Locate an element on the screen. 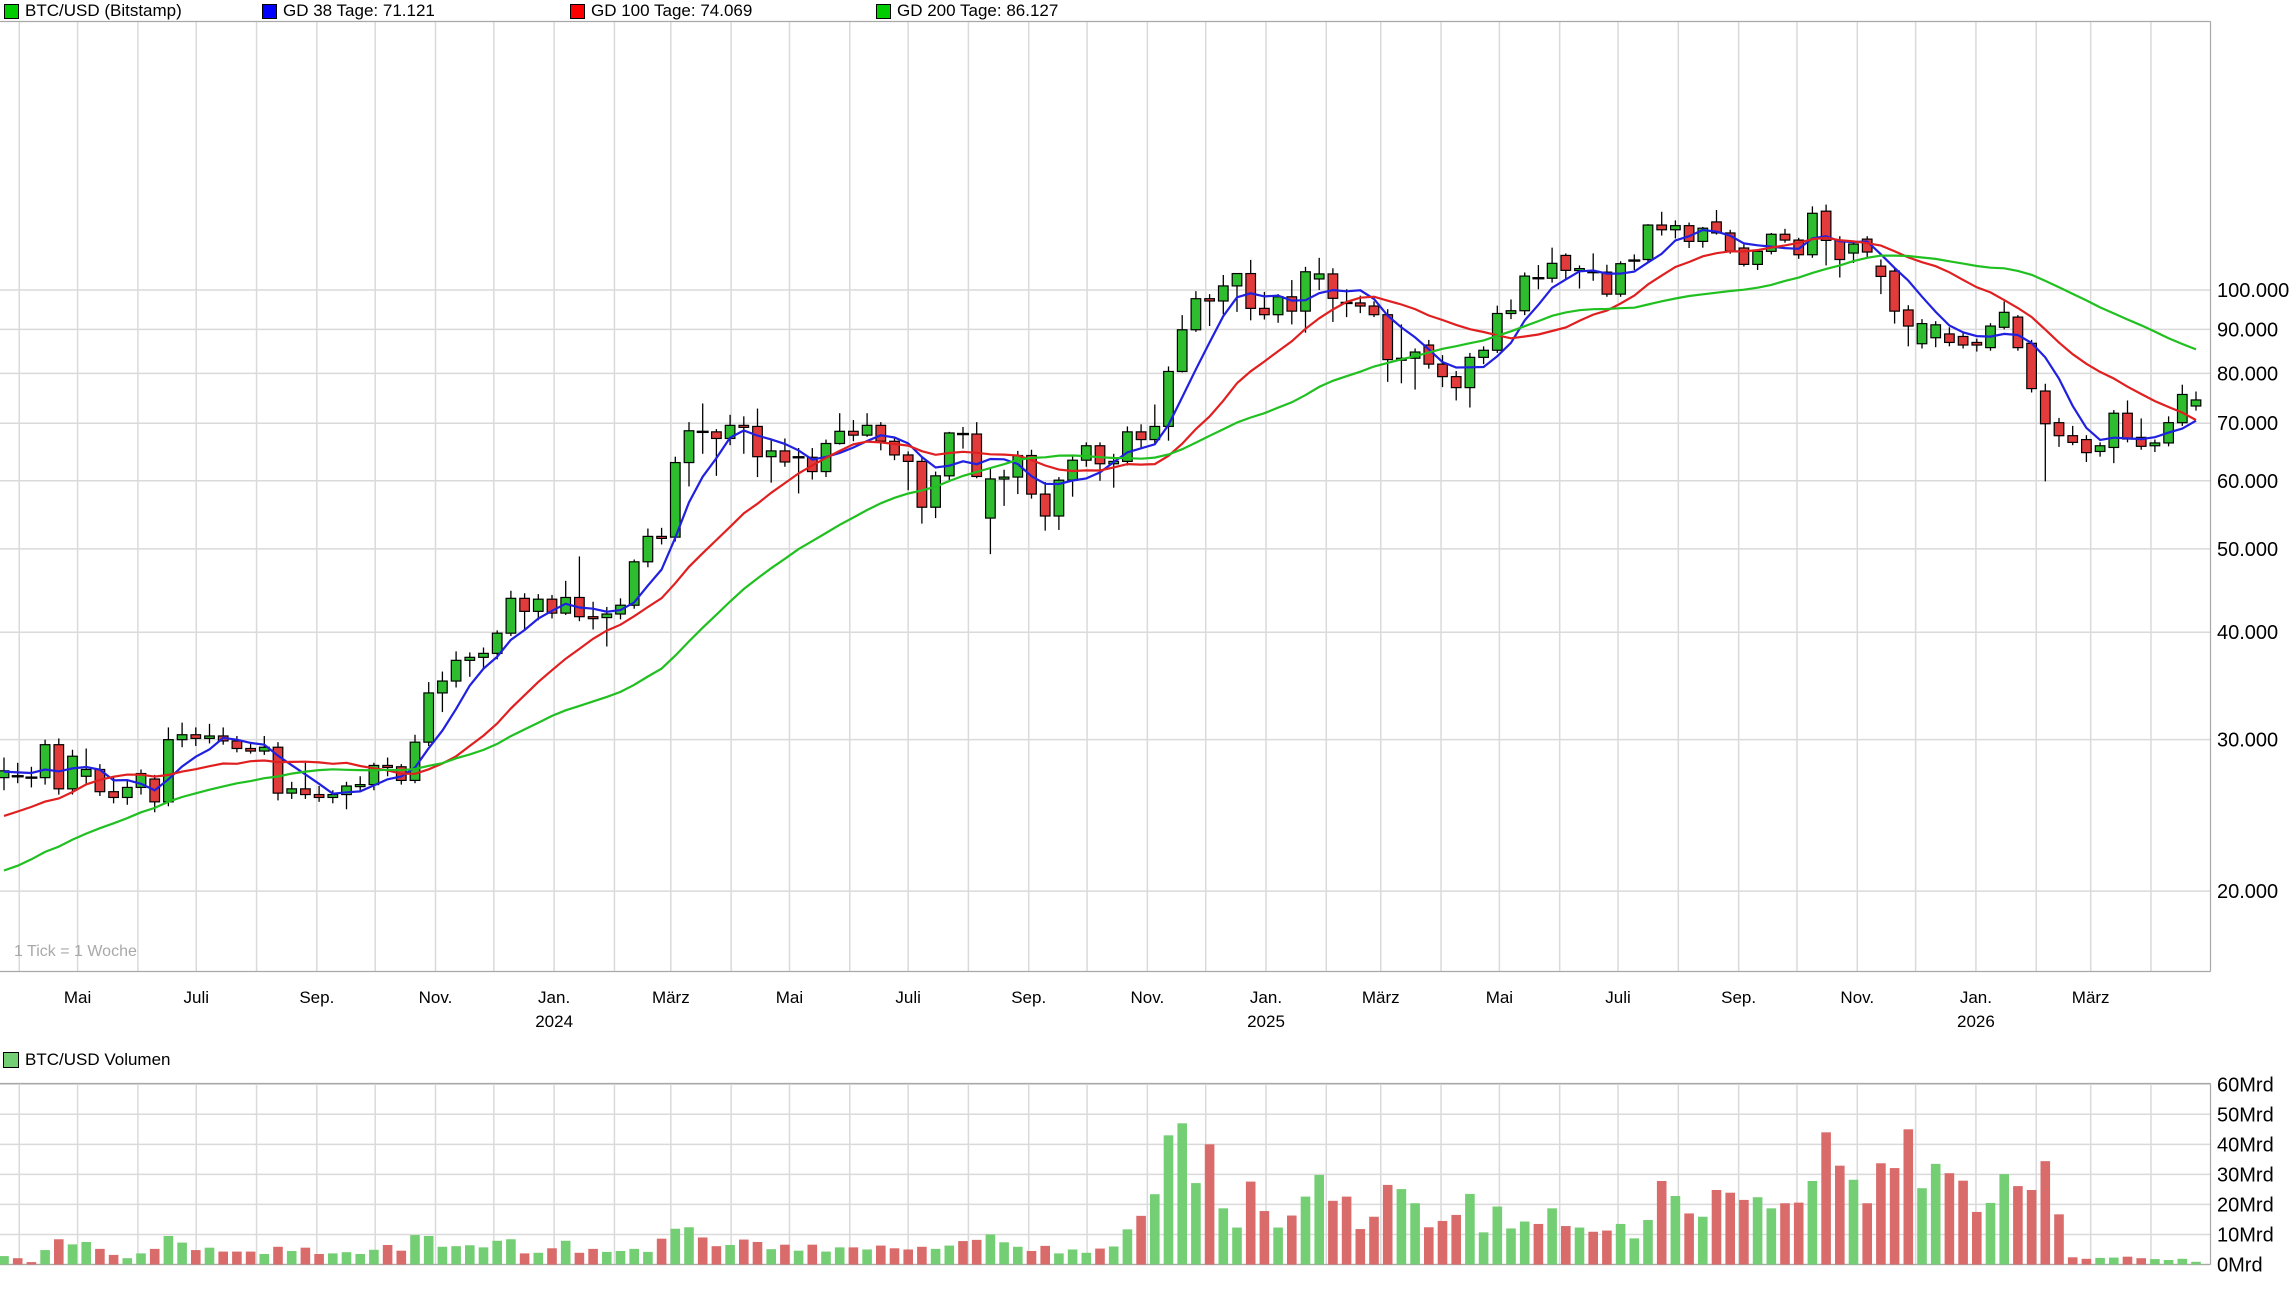 The height and width of the screenshot is (1289, 2291). y-axis-price-label: 80.000 is located at coordinates (2247, 374).